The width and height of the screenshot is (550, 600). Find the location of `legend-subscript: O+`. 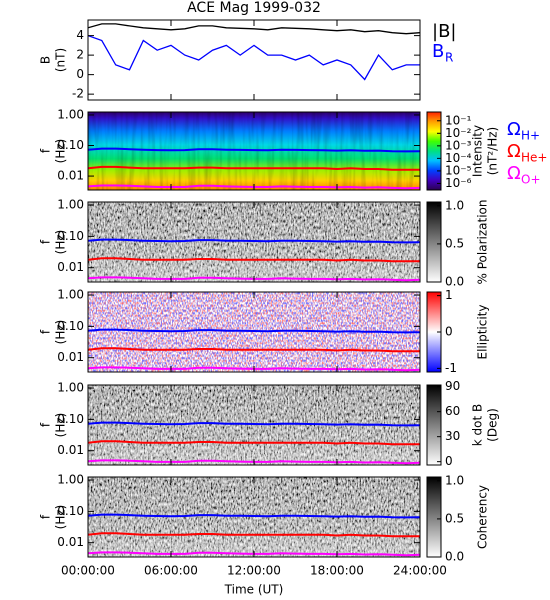

legend-subscript: O+ is located at coordinates (531, 180).